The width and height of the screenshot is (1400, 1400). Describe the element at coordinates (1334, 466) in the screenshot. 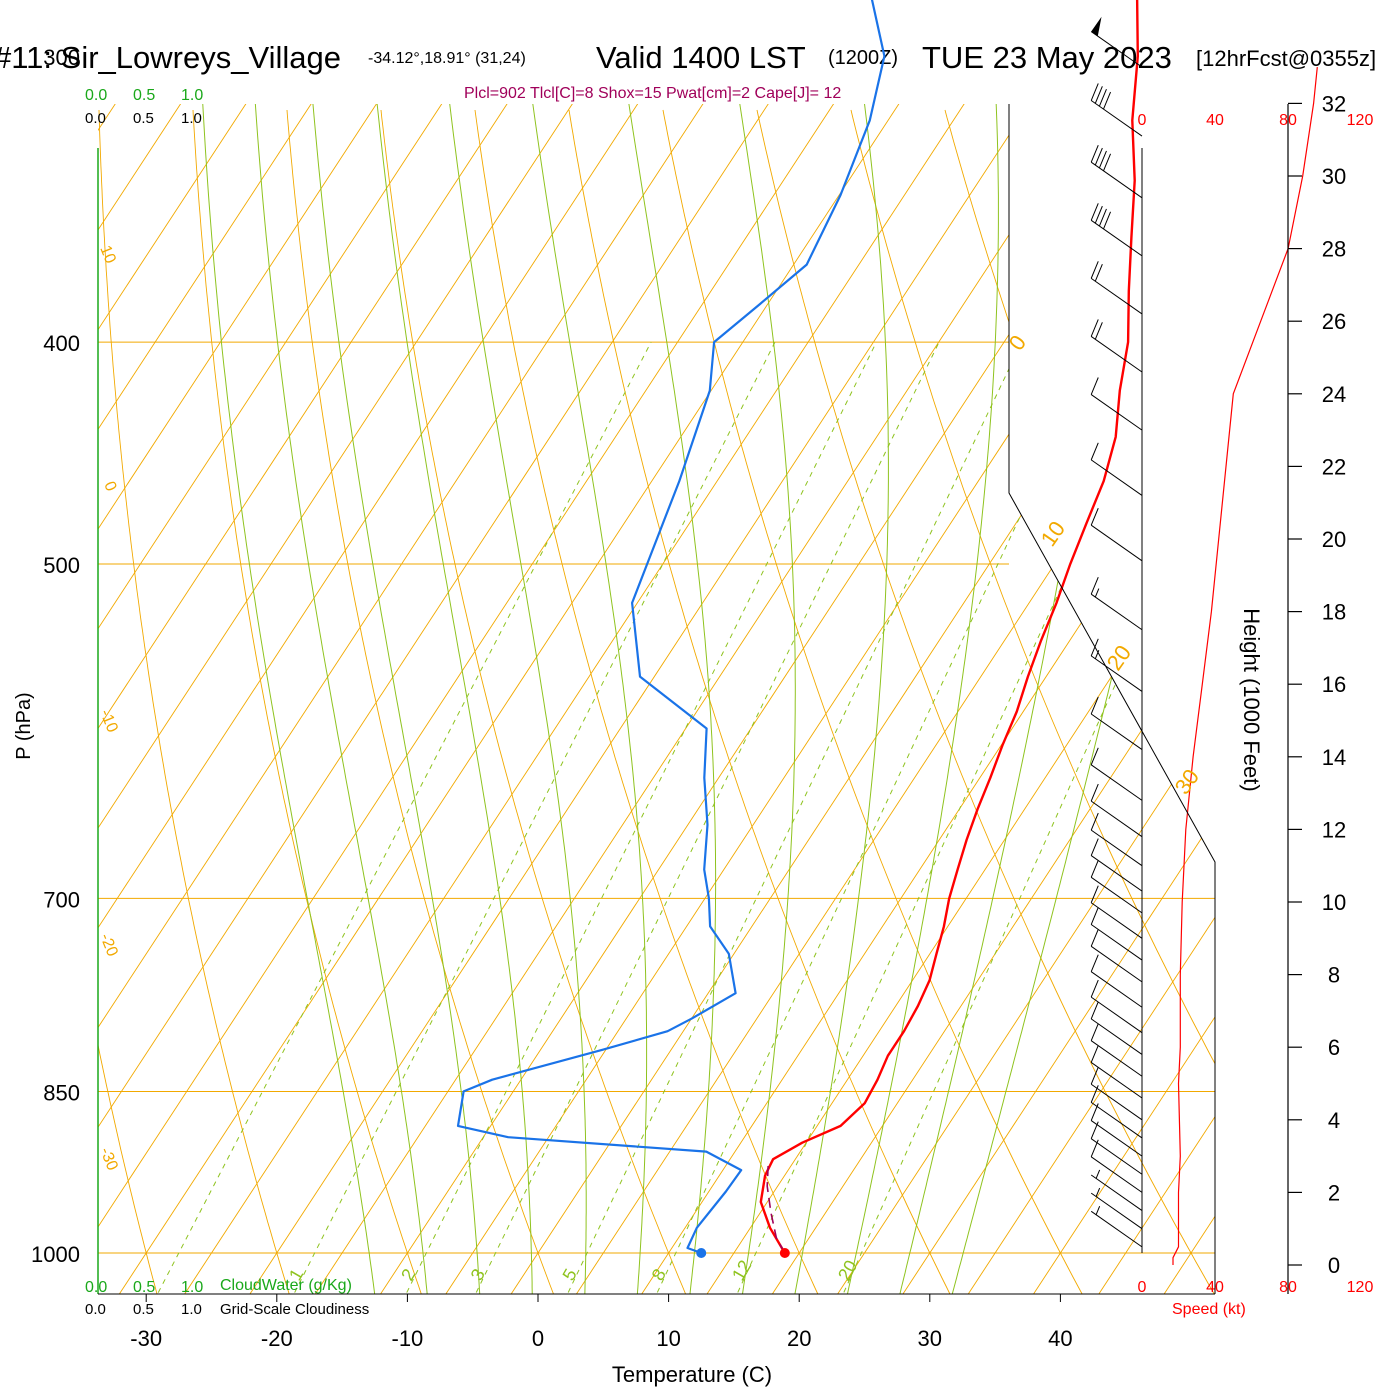

I see `height-tick-label-22: 22` at that location.